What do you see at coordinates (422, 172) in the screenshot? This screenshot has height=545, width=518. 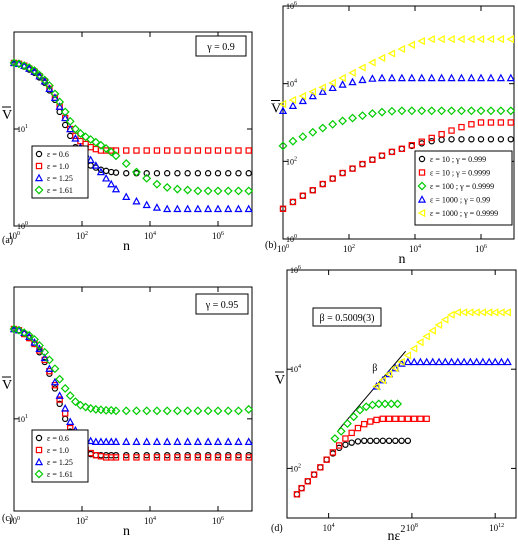 I see `legend-marker` at bounding box center [422, 172].